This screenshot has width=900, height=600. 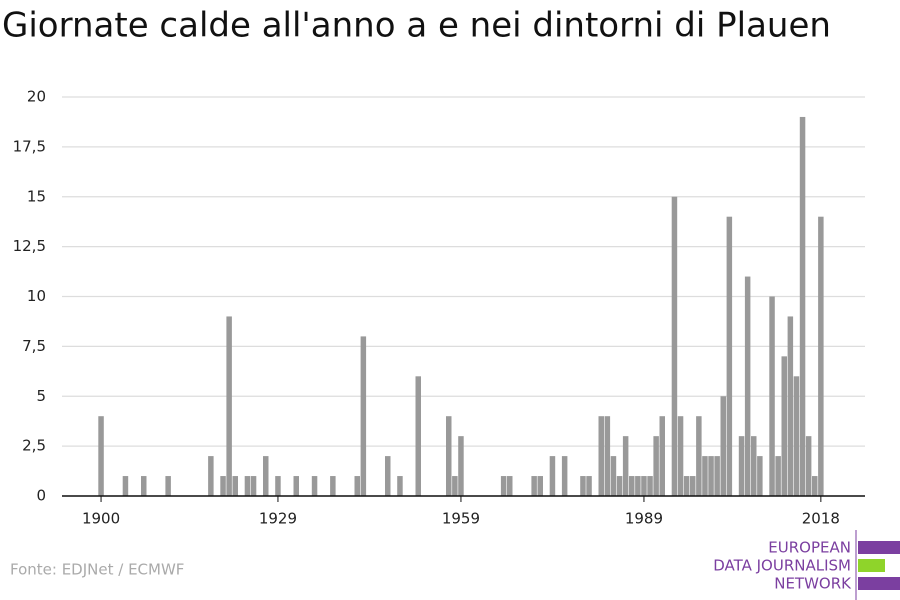 I want to click on y-tick-label: 2,5, so click(x=34, y=446).